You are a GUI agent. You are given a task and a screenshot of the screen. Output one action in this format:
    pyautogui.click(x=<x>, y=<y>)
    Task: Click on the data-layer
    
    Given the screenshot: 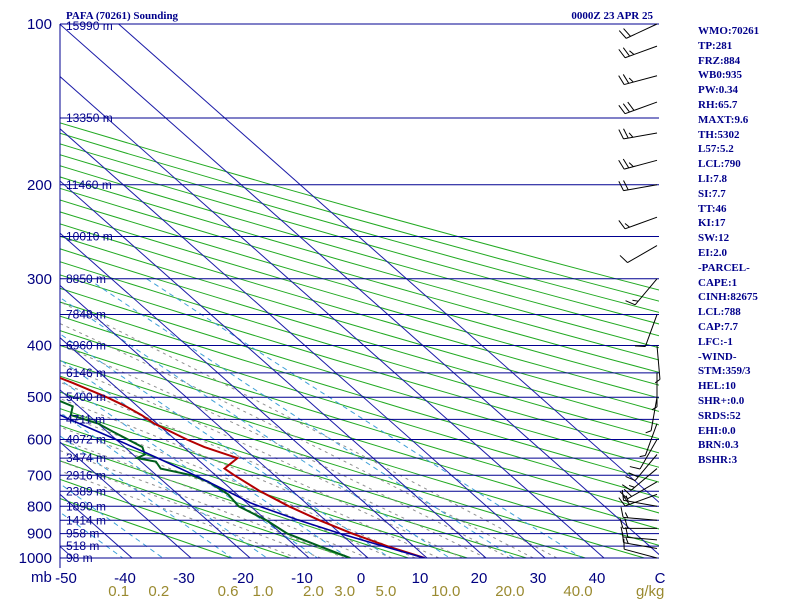 What is the action you would take?
    pyautogui.click(x=242, y=467)
    